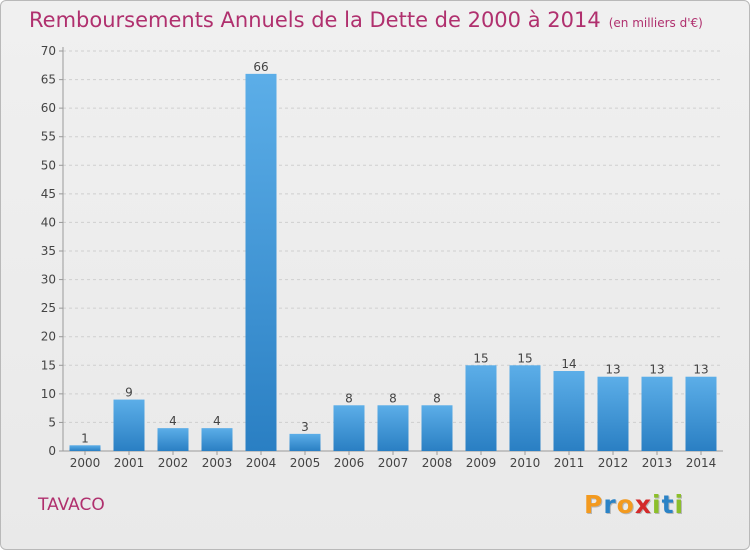 The width and height of the screenshot is (750, 550). I want to click on x-tick-label: 2010, so click(525, 463).